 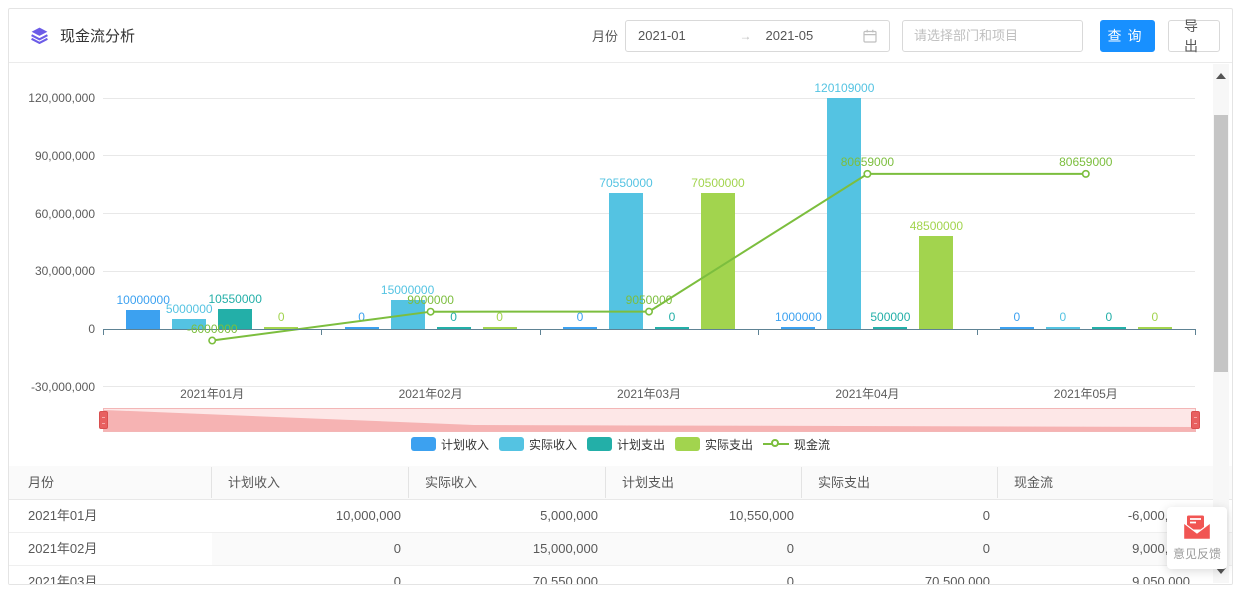 I want to click on y-axis-tick-label: 0, so click(x=91, y=329).